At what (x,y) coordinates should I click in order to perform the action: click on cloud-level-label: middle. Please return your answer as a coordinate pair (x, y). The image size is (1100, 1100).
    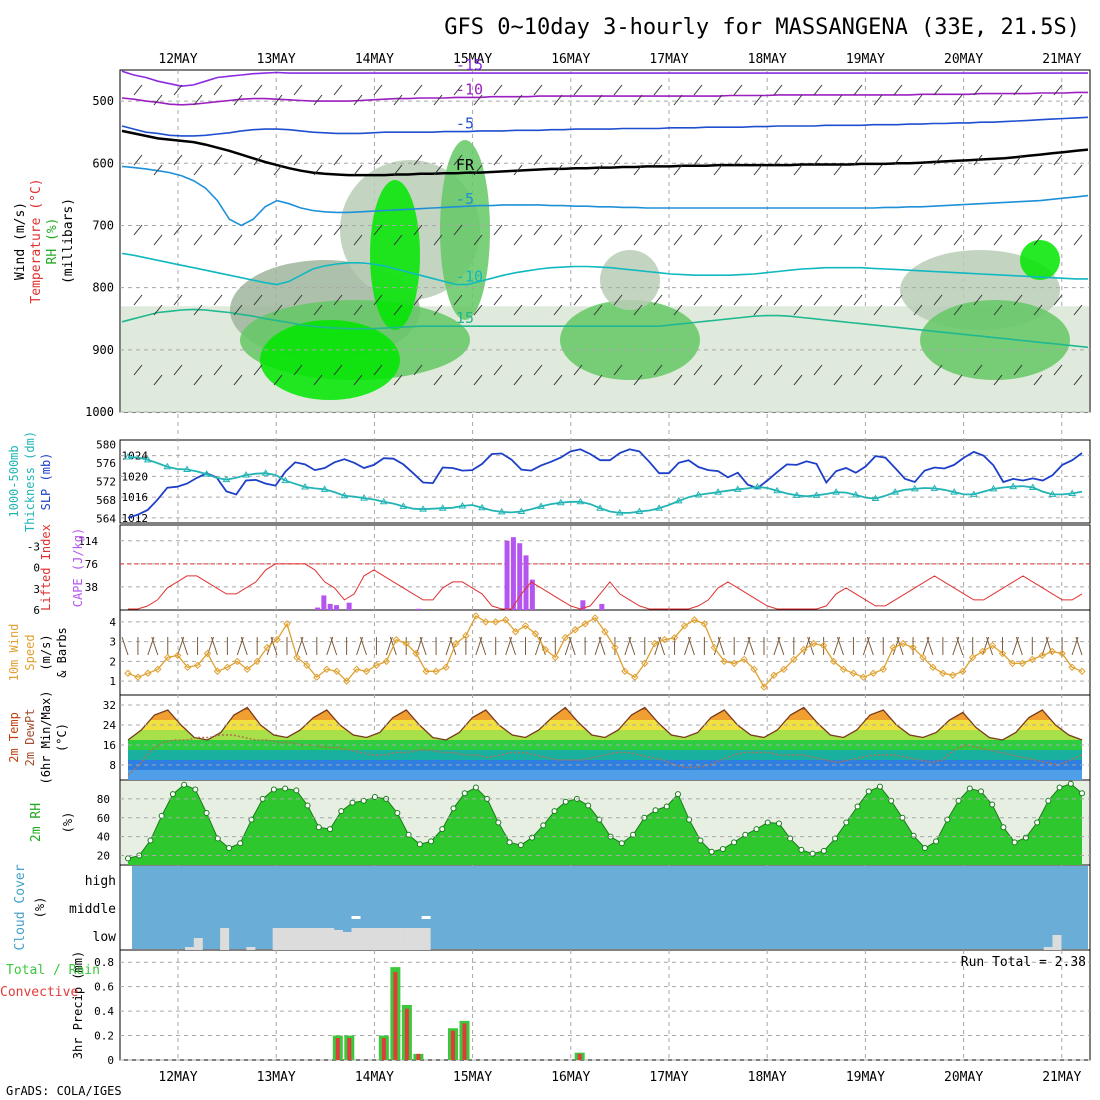
    Looking at the image, I should click on (92, 909).